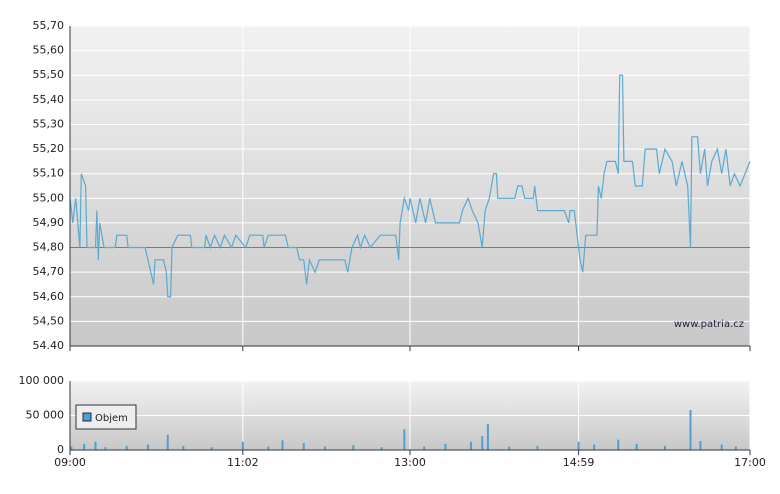 Image resolution: width=780 pixels, height=494 pixels. I want to click on x-tick-label: 14:59, so click(579, 462).